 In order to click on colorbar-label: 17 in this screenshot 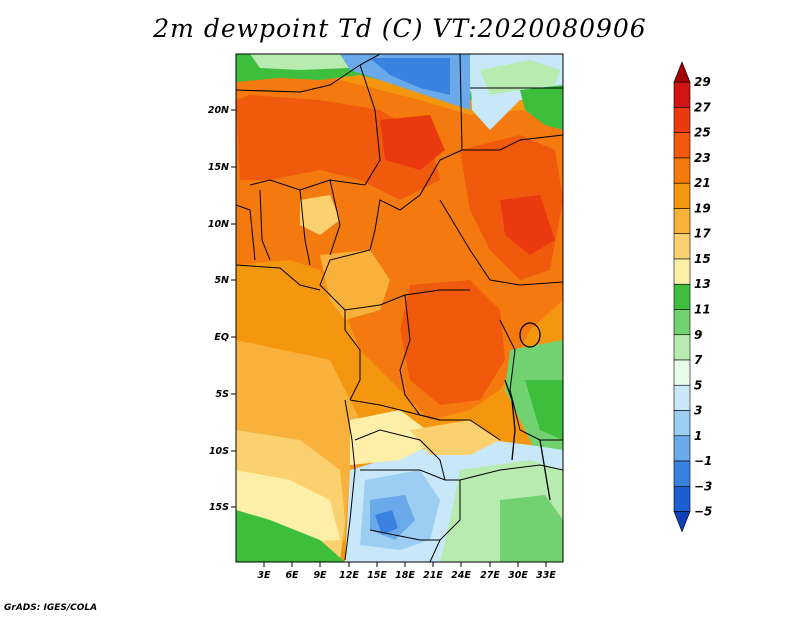, I will do `click(702, 234)`.